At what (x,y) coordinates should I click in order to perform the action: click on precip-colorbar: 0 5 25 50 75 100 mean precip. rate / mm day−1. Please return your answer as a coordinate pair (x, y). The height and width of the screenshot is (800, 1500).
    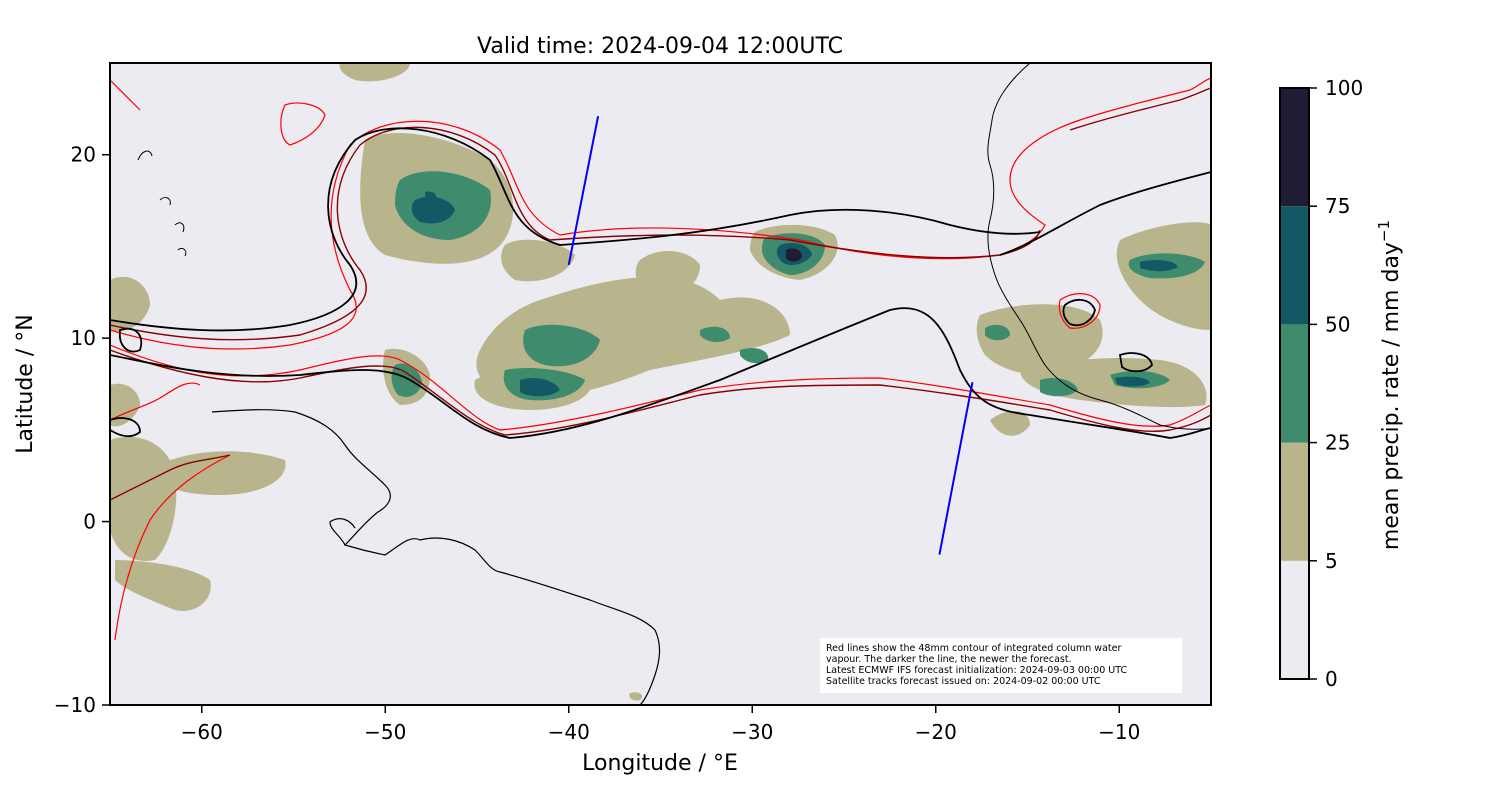
    Looking at the image, I should click on (1341, 383).